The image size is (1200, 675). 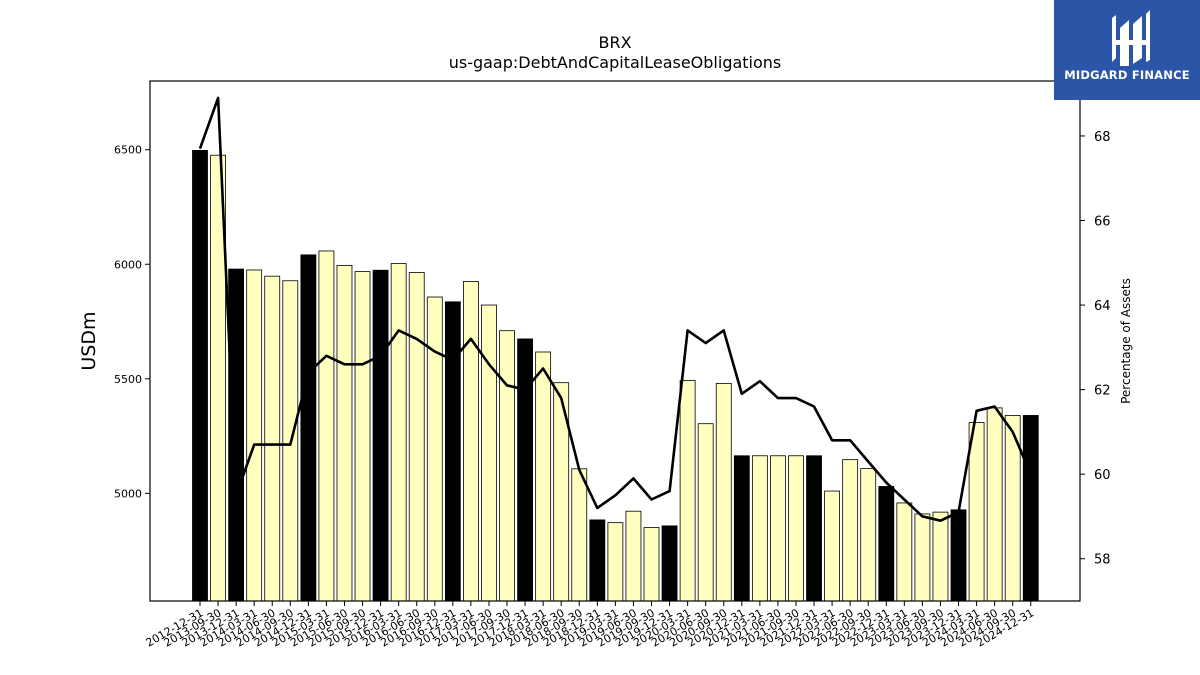 I want to click on y2-tick-label: 62, so click(x=1102, y=391).